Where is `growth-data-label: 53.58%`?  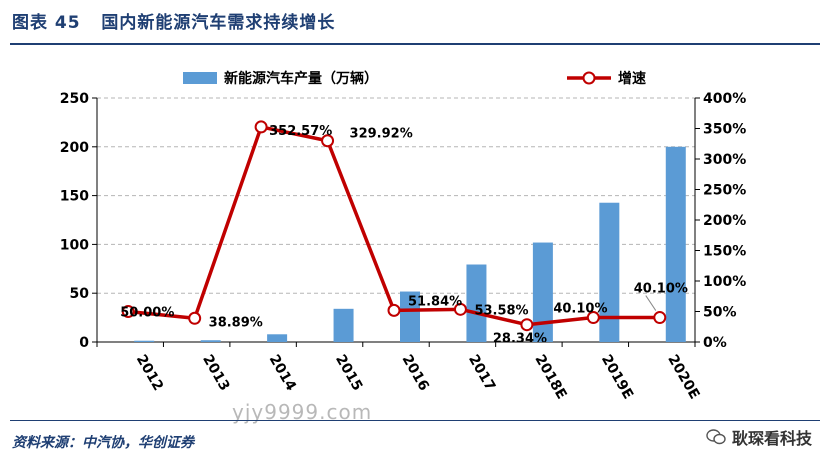
growth-data-label: 53.58% is located at coordinates (501, 310).